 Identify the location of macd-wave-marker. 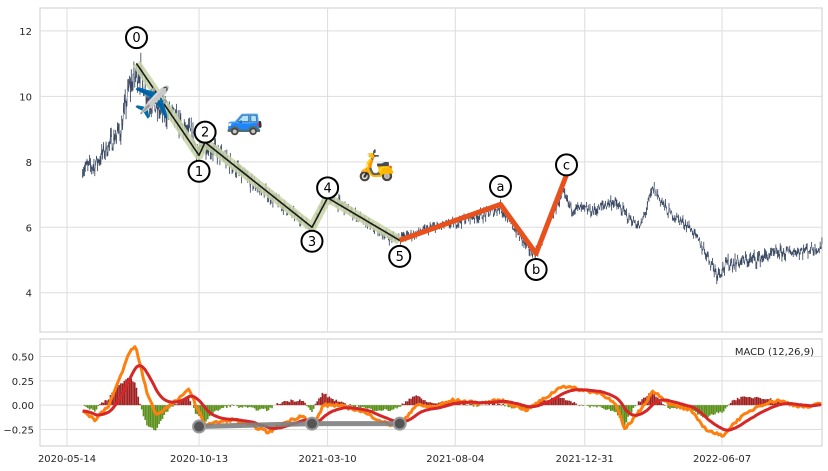
(199, 426).